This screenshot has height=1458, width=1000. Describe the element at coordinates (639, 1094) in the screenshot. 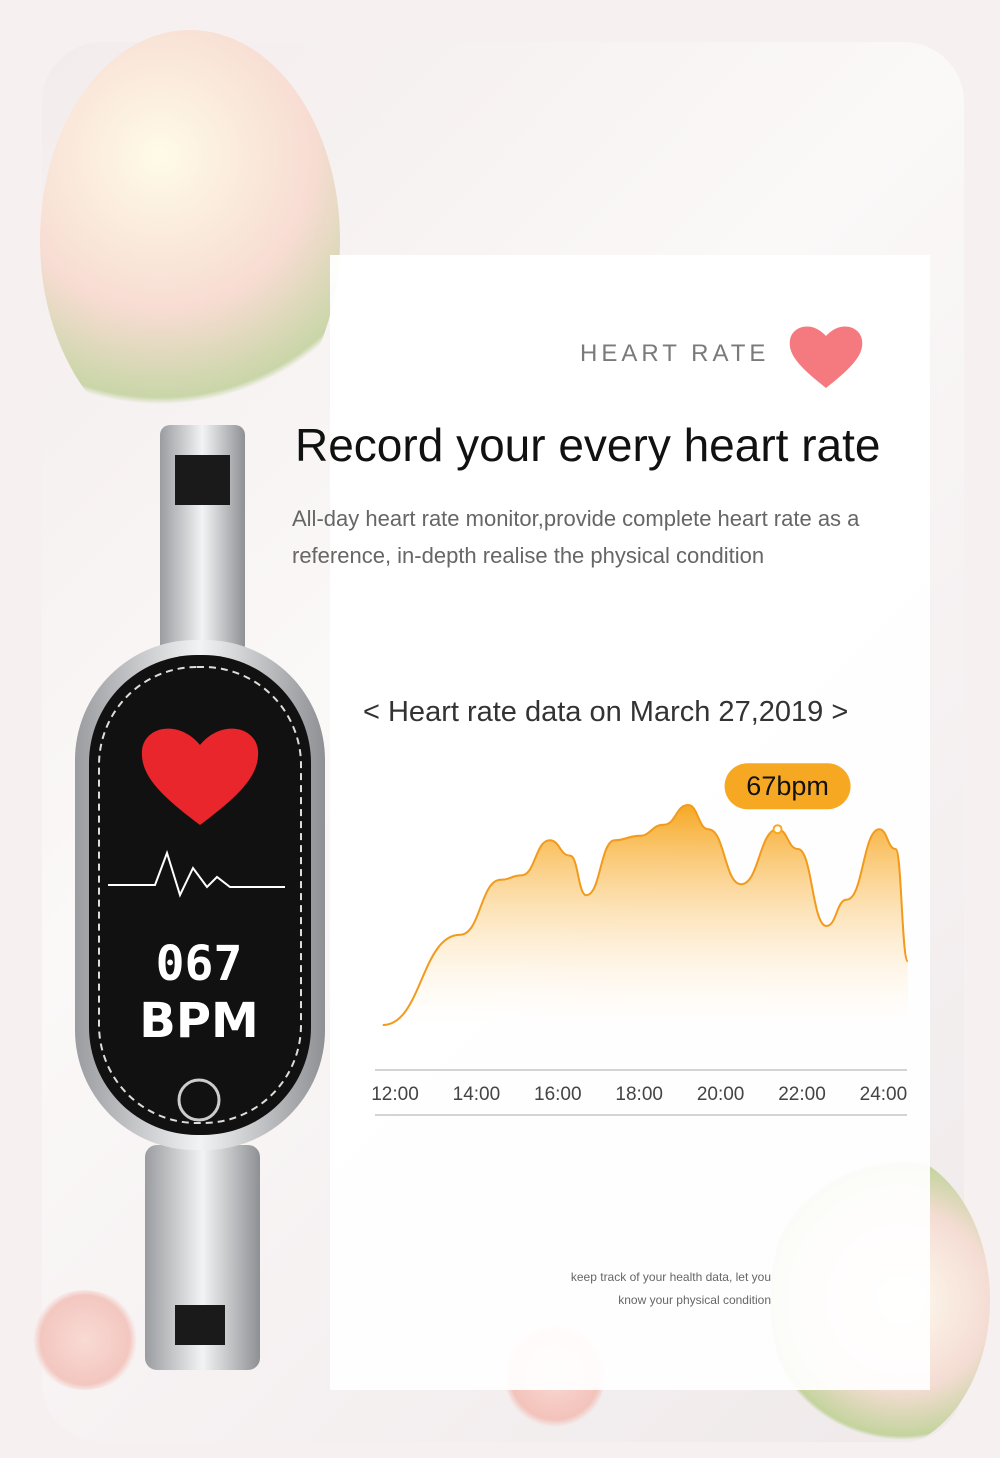

I see `x-tick-label: 18:00` at that location.